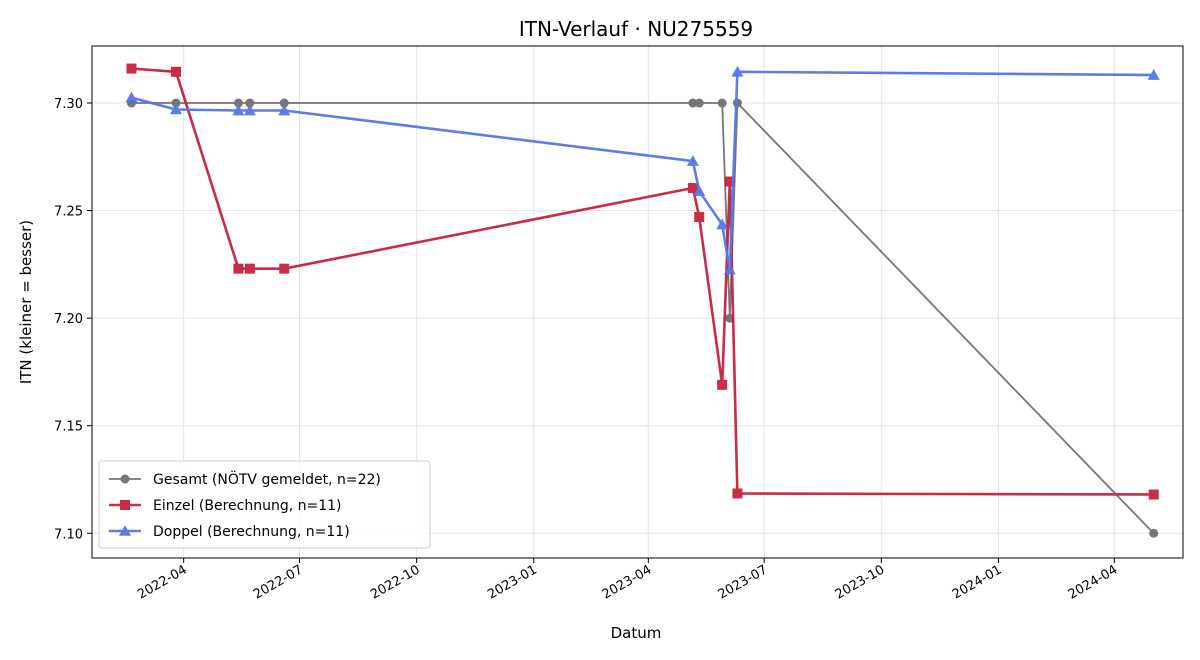 The width and height of the screenshot is (1200, 660). I want to click on y-tick-label: 7.20, so click(68, 319).